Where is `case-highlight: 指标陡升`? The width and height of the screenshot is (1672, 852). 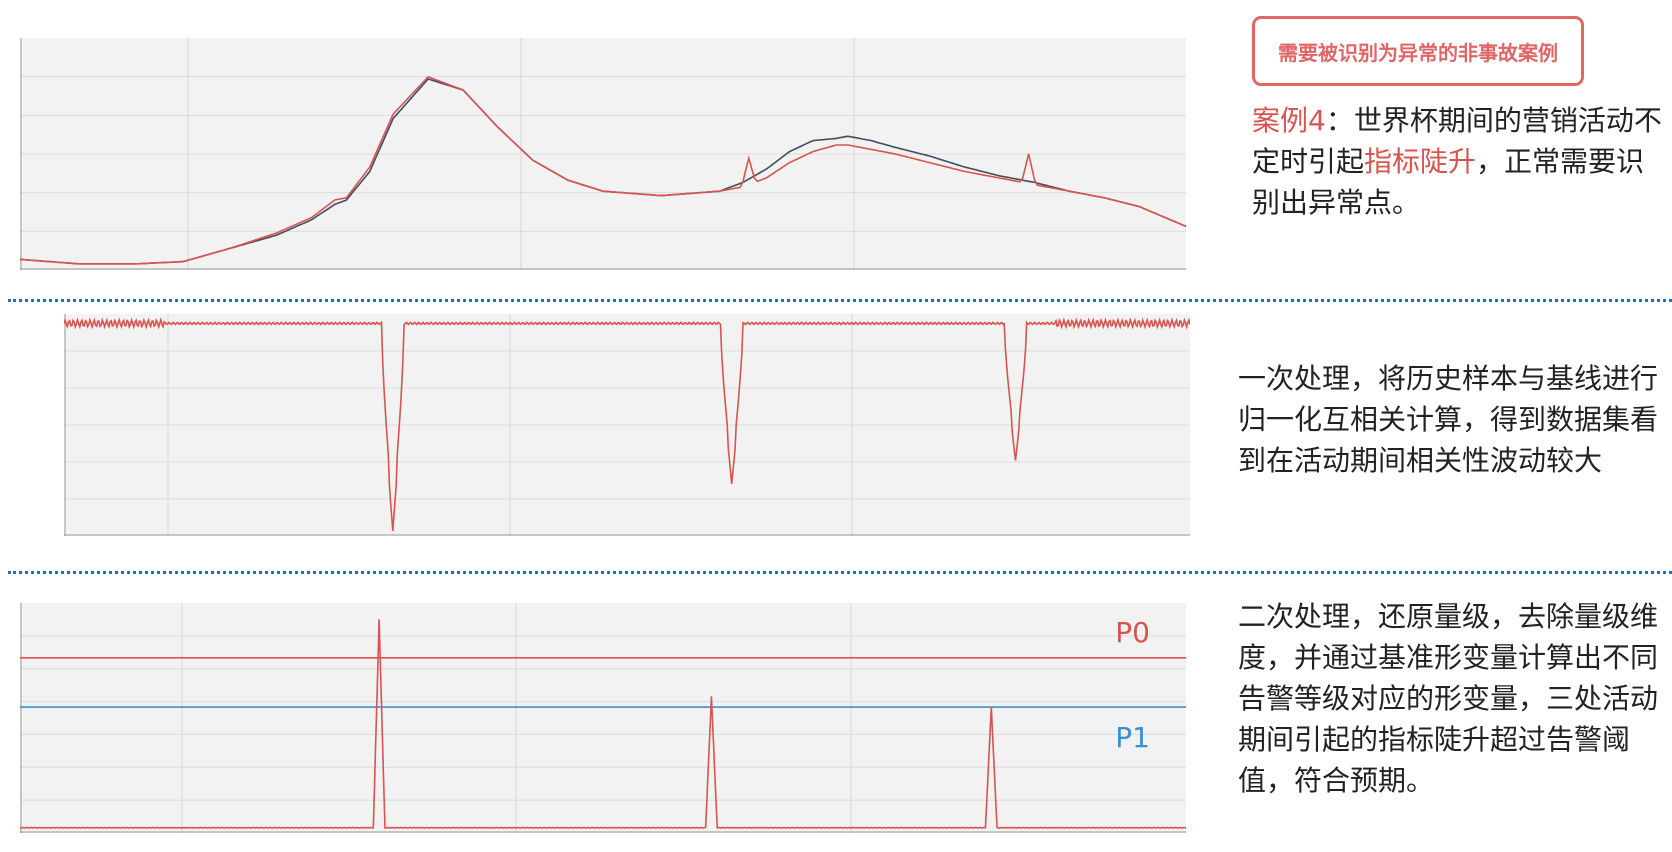
case-highlight: 指标陡升 is located at coordinates (1420, 161).